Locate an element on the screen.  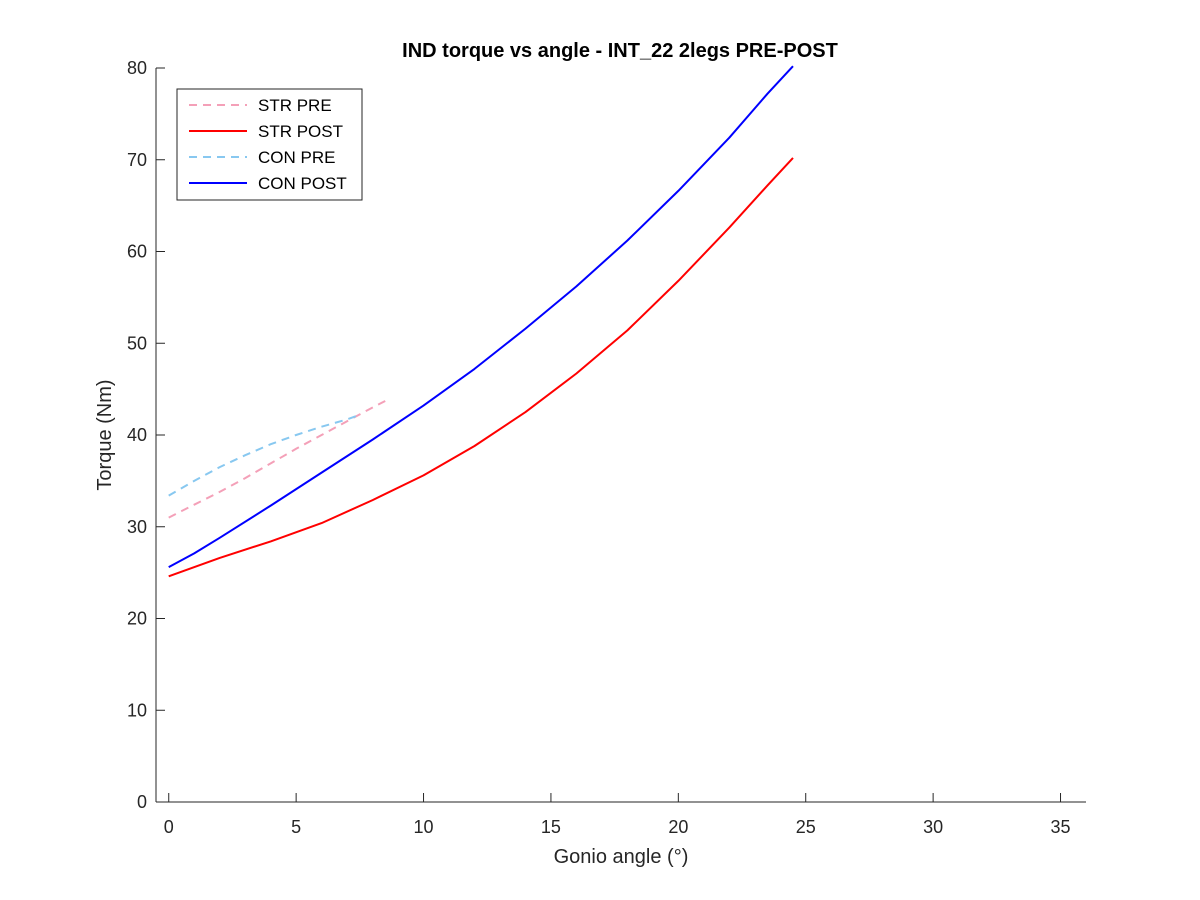
legend: STR PRE STR POST CON PRE CON POST is located at coordinates (269, 144).